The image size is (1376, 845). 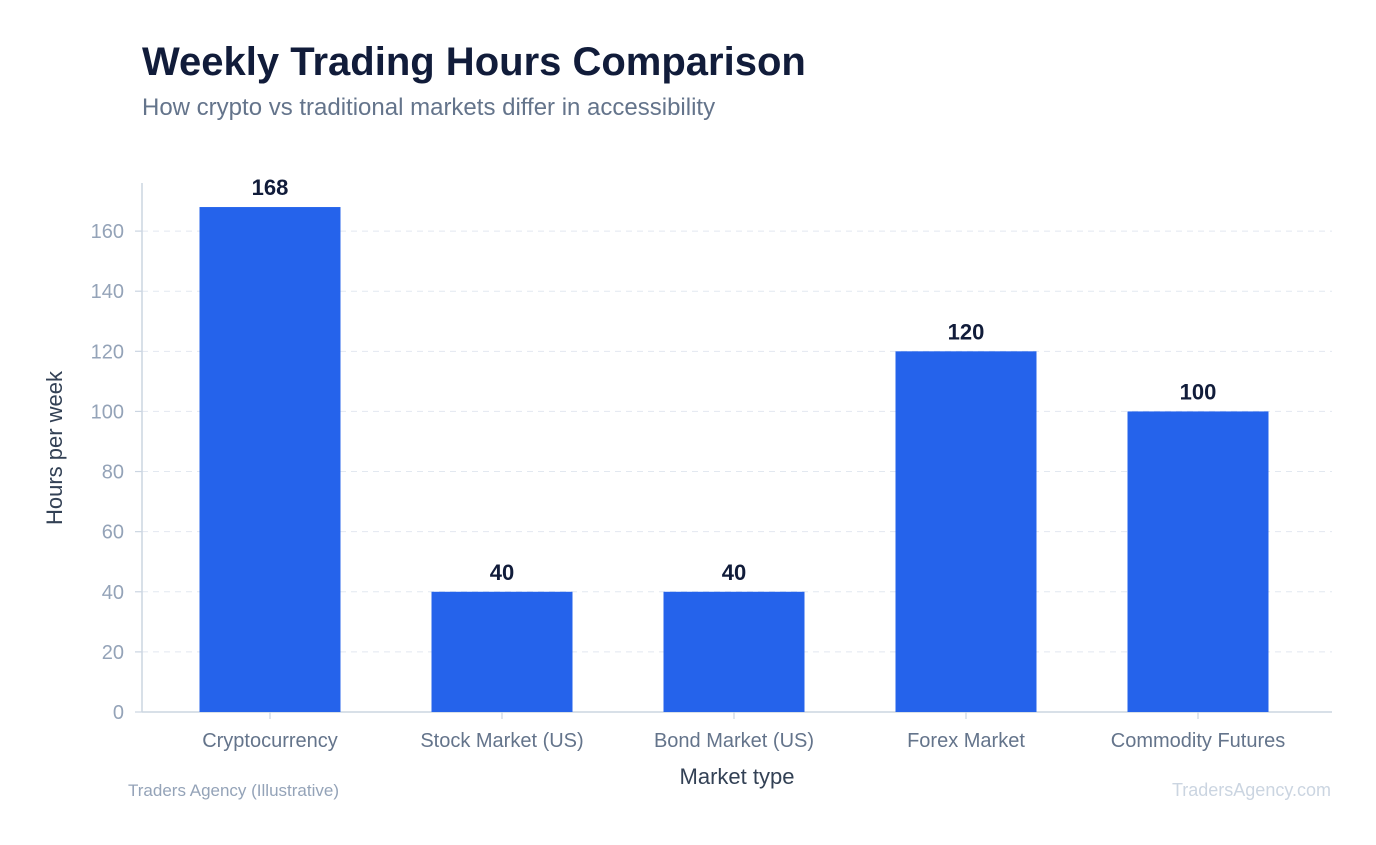 I want to click on y-tick-label: 20, so click(x=113, y=653).